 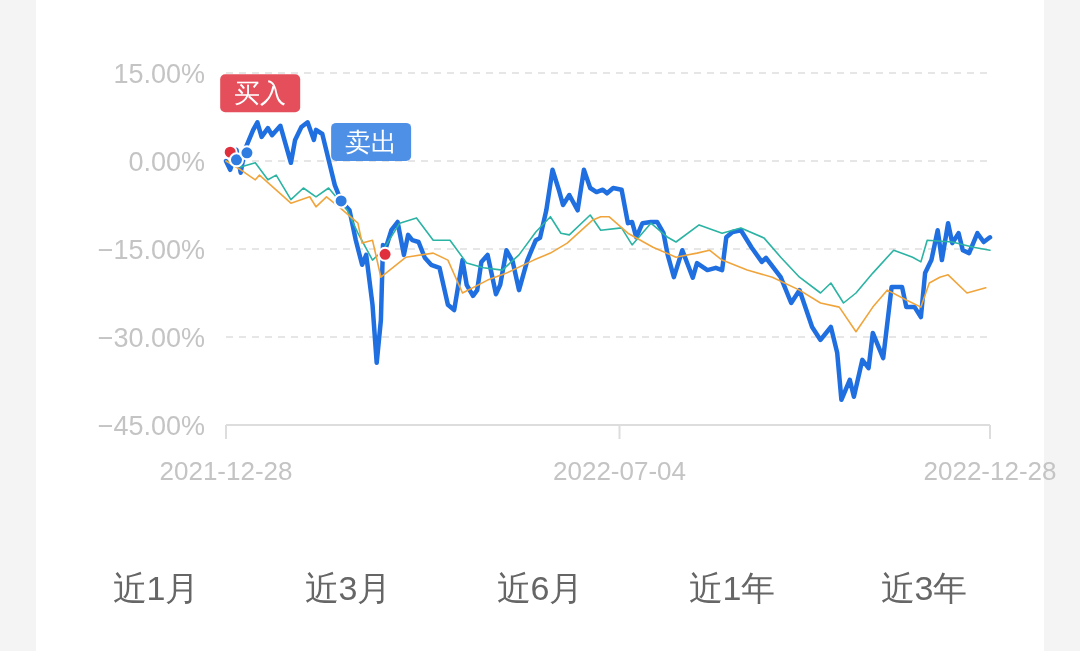 I want to click on text: 近1月, so click(x=156, y=588).